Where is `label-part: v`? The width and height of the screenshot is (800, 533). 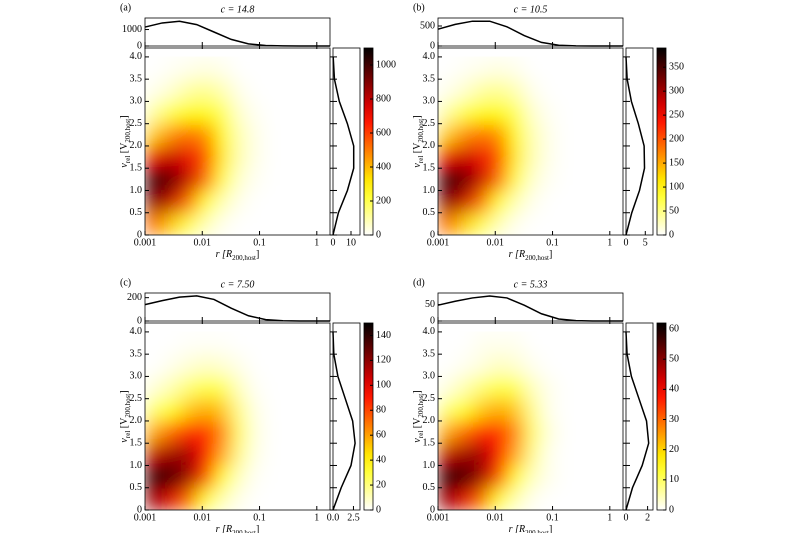
label-part: v is located at coordinates (417, 440).